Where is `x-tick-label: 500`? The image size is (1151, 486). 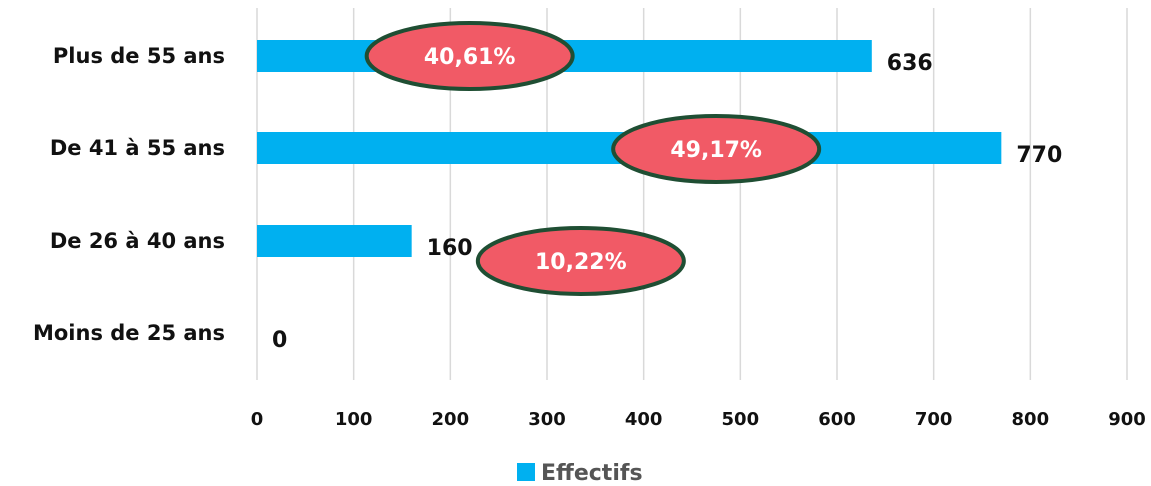 x-tick-label: 500 is located at coordinates (741, 419).